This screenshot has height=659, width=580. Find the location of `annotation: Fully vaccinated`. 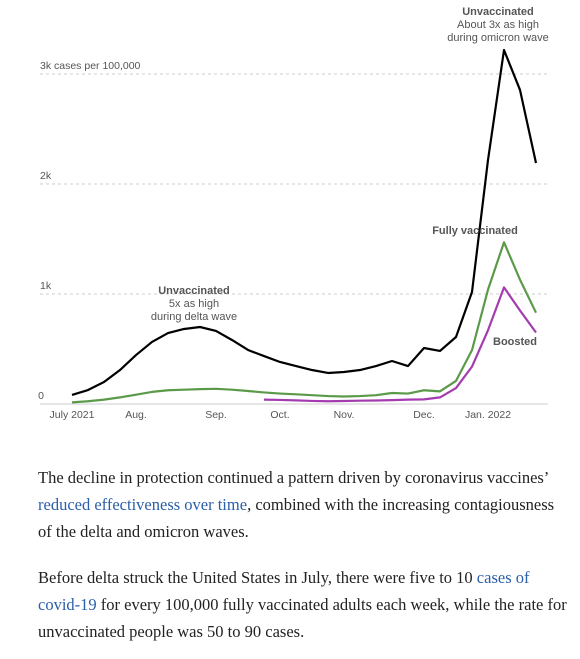

annotation: Fully vaccinated is located at coordinates (475, 231).